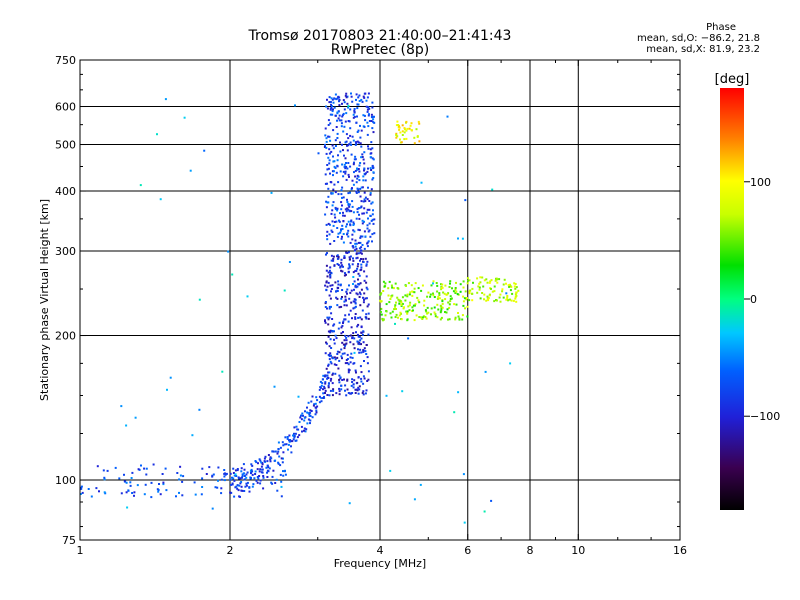 This screenshot has width=800, height=600. Describe the element at coordinates (732, 299) in the screenshot. I see `colorbar` at that location.